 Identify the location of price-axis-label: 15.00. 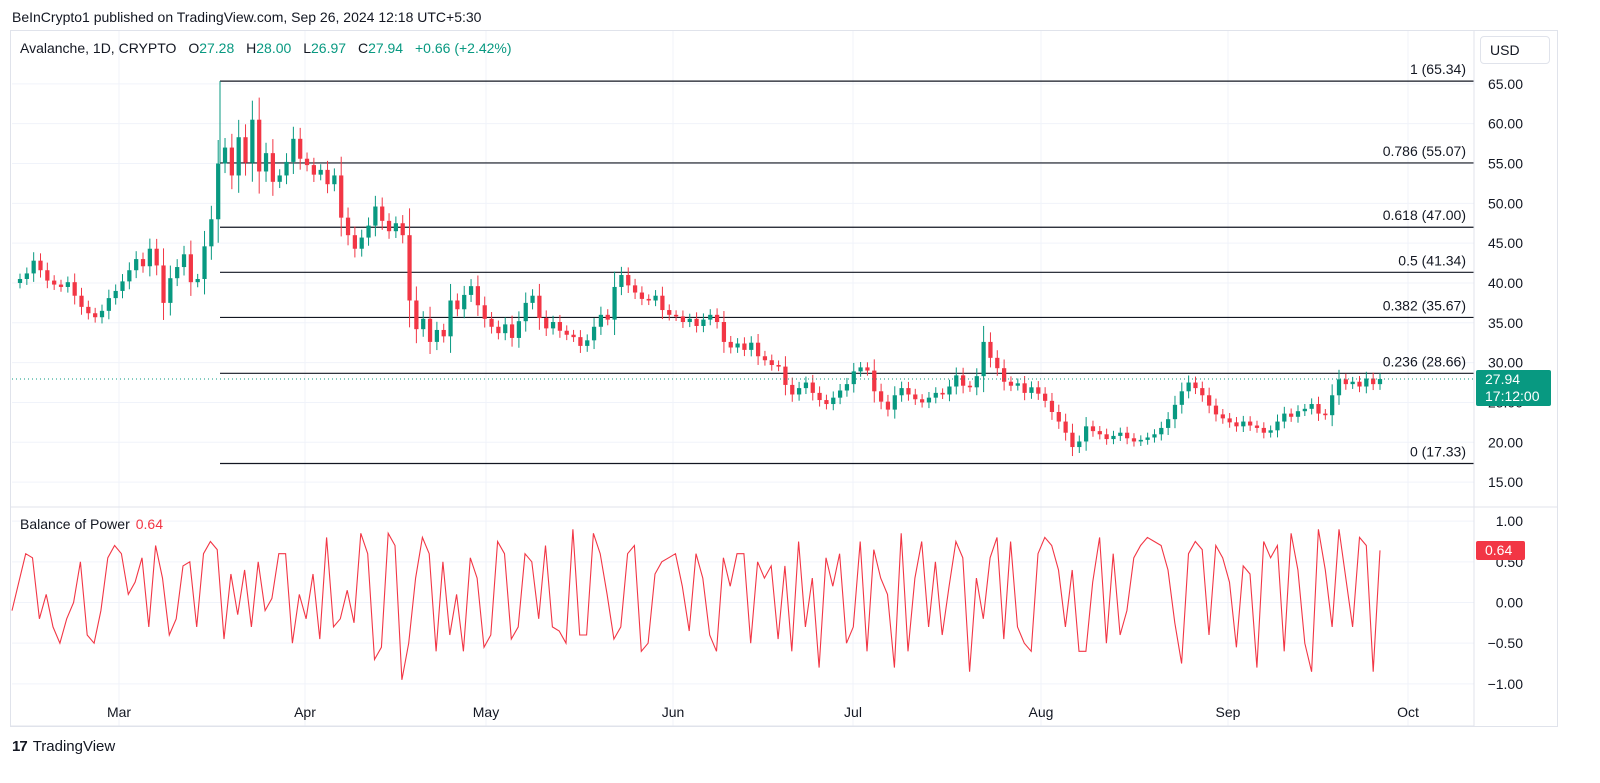
(1505, 482).